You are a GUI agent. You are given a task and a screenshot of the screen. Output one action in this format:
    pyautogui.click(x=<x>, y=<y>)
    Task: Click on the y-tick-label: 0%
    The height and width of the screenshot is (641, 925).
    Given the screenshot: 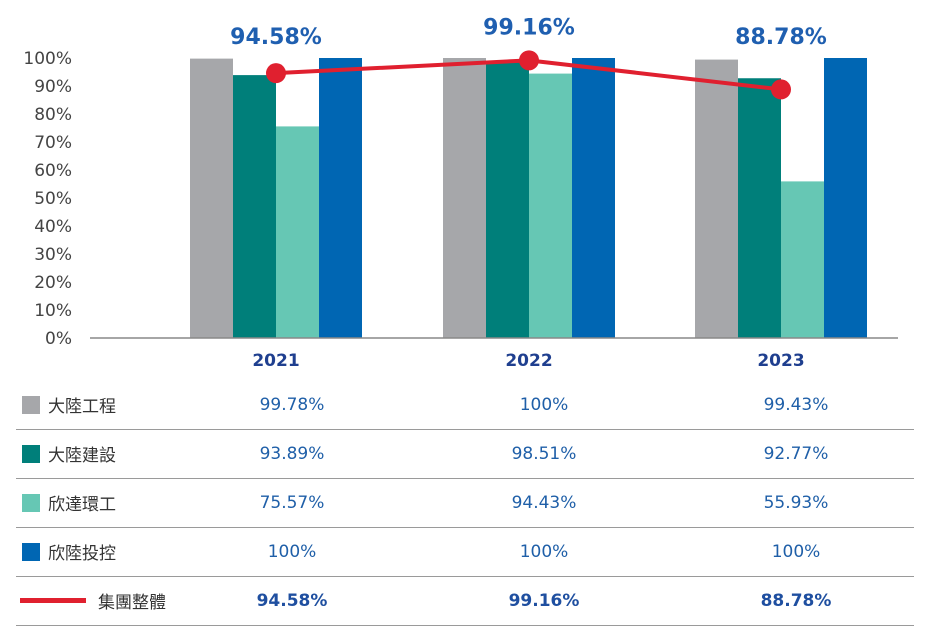 What is the action you would take?
    pyautogui.click(x=58, y=339)
    